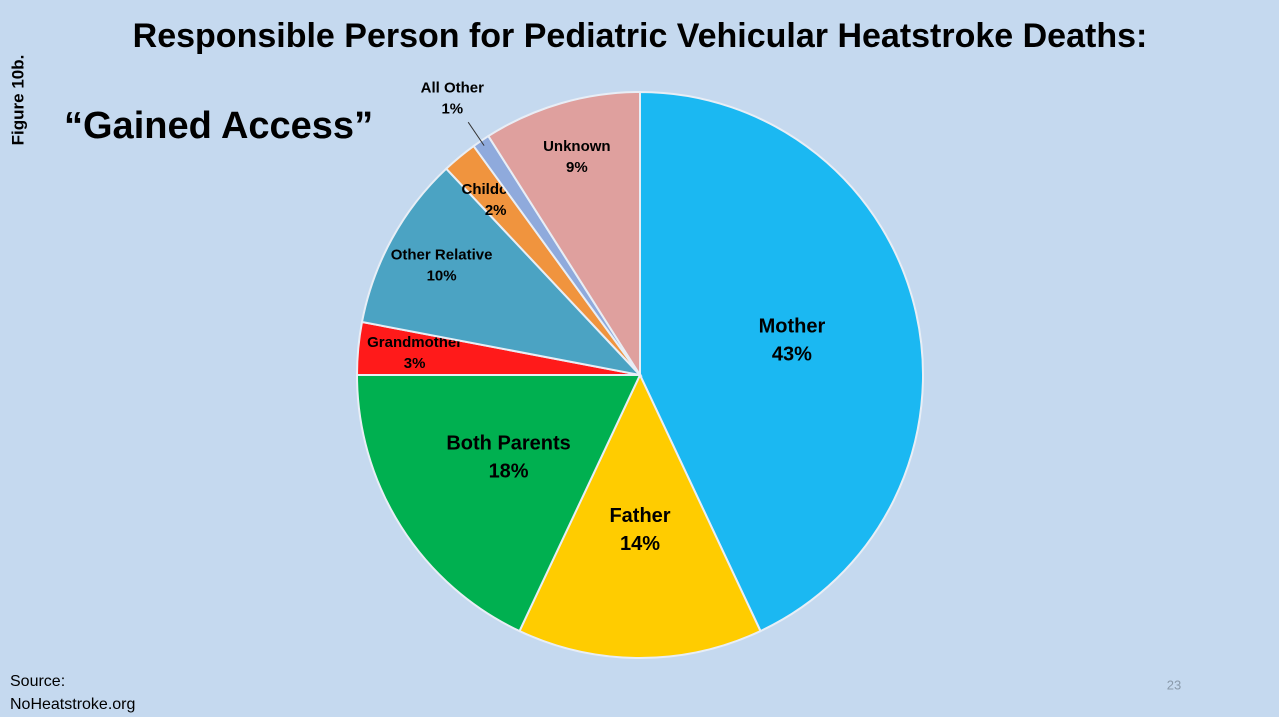 This screenshot has height=717, width=1279. Describe the element at coordinates (792, 354) in the screenshot. I see `slice-value-label: 43%` at that location.